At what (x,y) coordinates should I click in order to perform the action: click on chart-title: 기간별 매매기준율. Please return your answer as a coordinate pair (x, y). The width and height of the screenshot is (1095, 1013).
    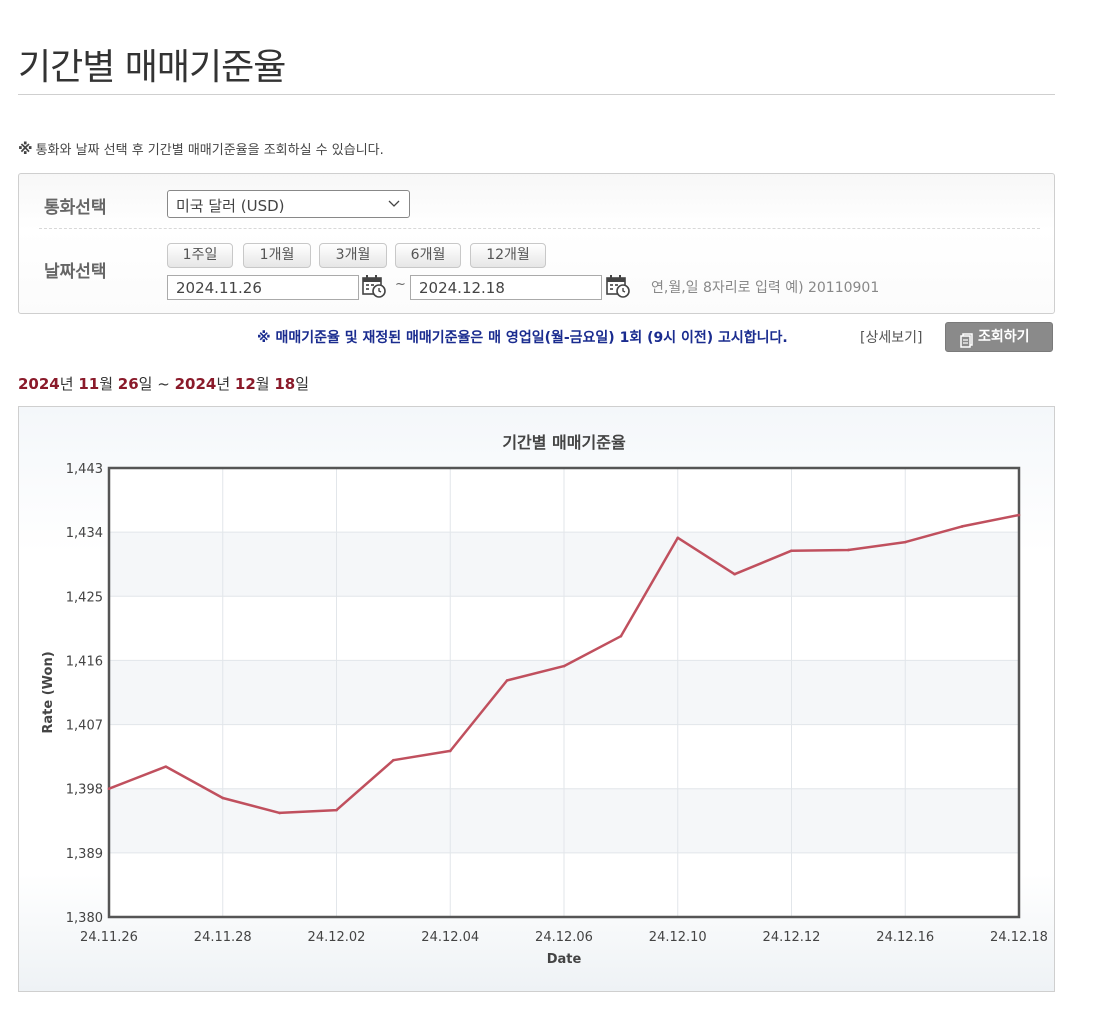
    Looking at the image, I should click on (564, 442).